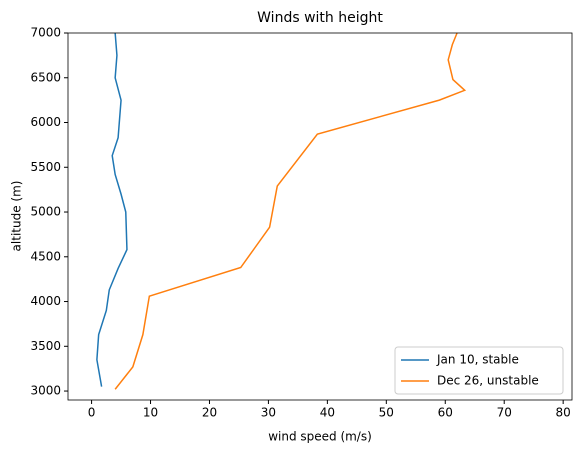 This screenshot has height=455, width=583. Describe the element at coordinates (17, 216) in the screenshot. I see `y-axis-label: altitude (m)` at that location.